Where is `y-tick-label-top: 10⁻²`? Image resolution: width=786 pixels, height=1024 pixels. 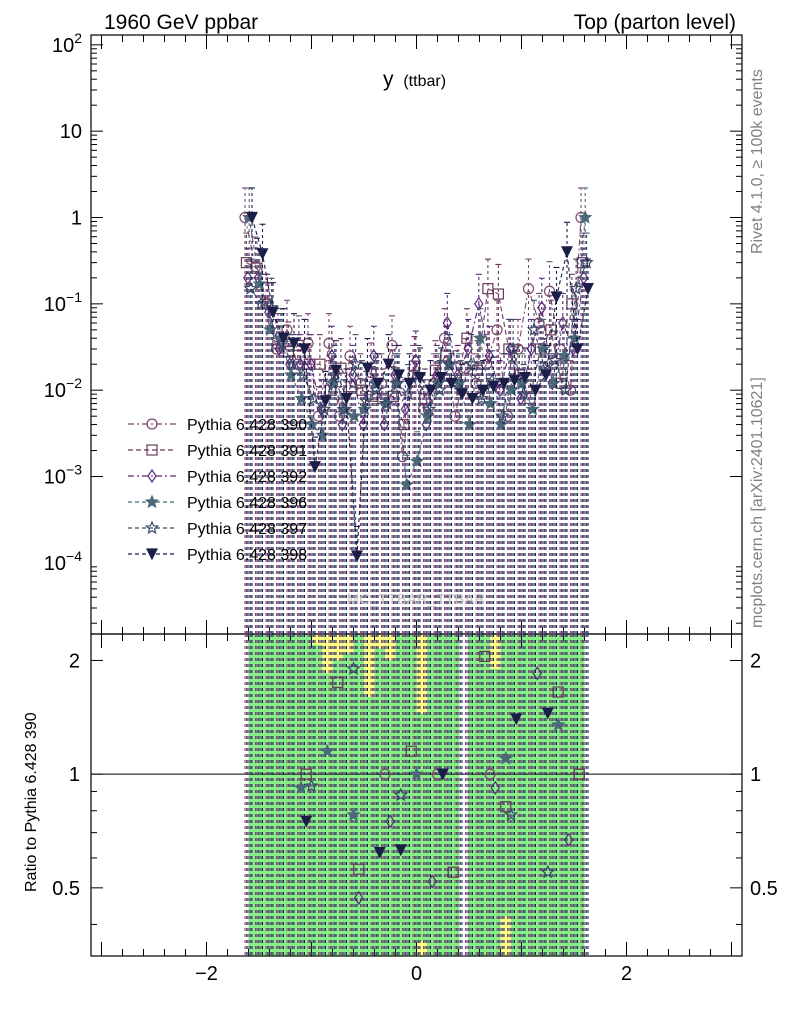 y-tick-label-top: 10⁻² is located at coordinates (63, 388).